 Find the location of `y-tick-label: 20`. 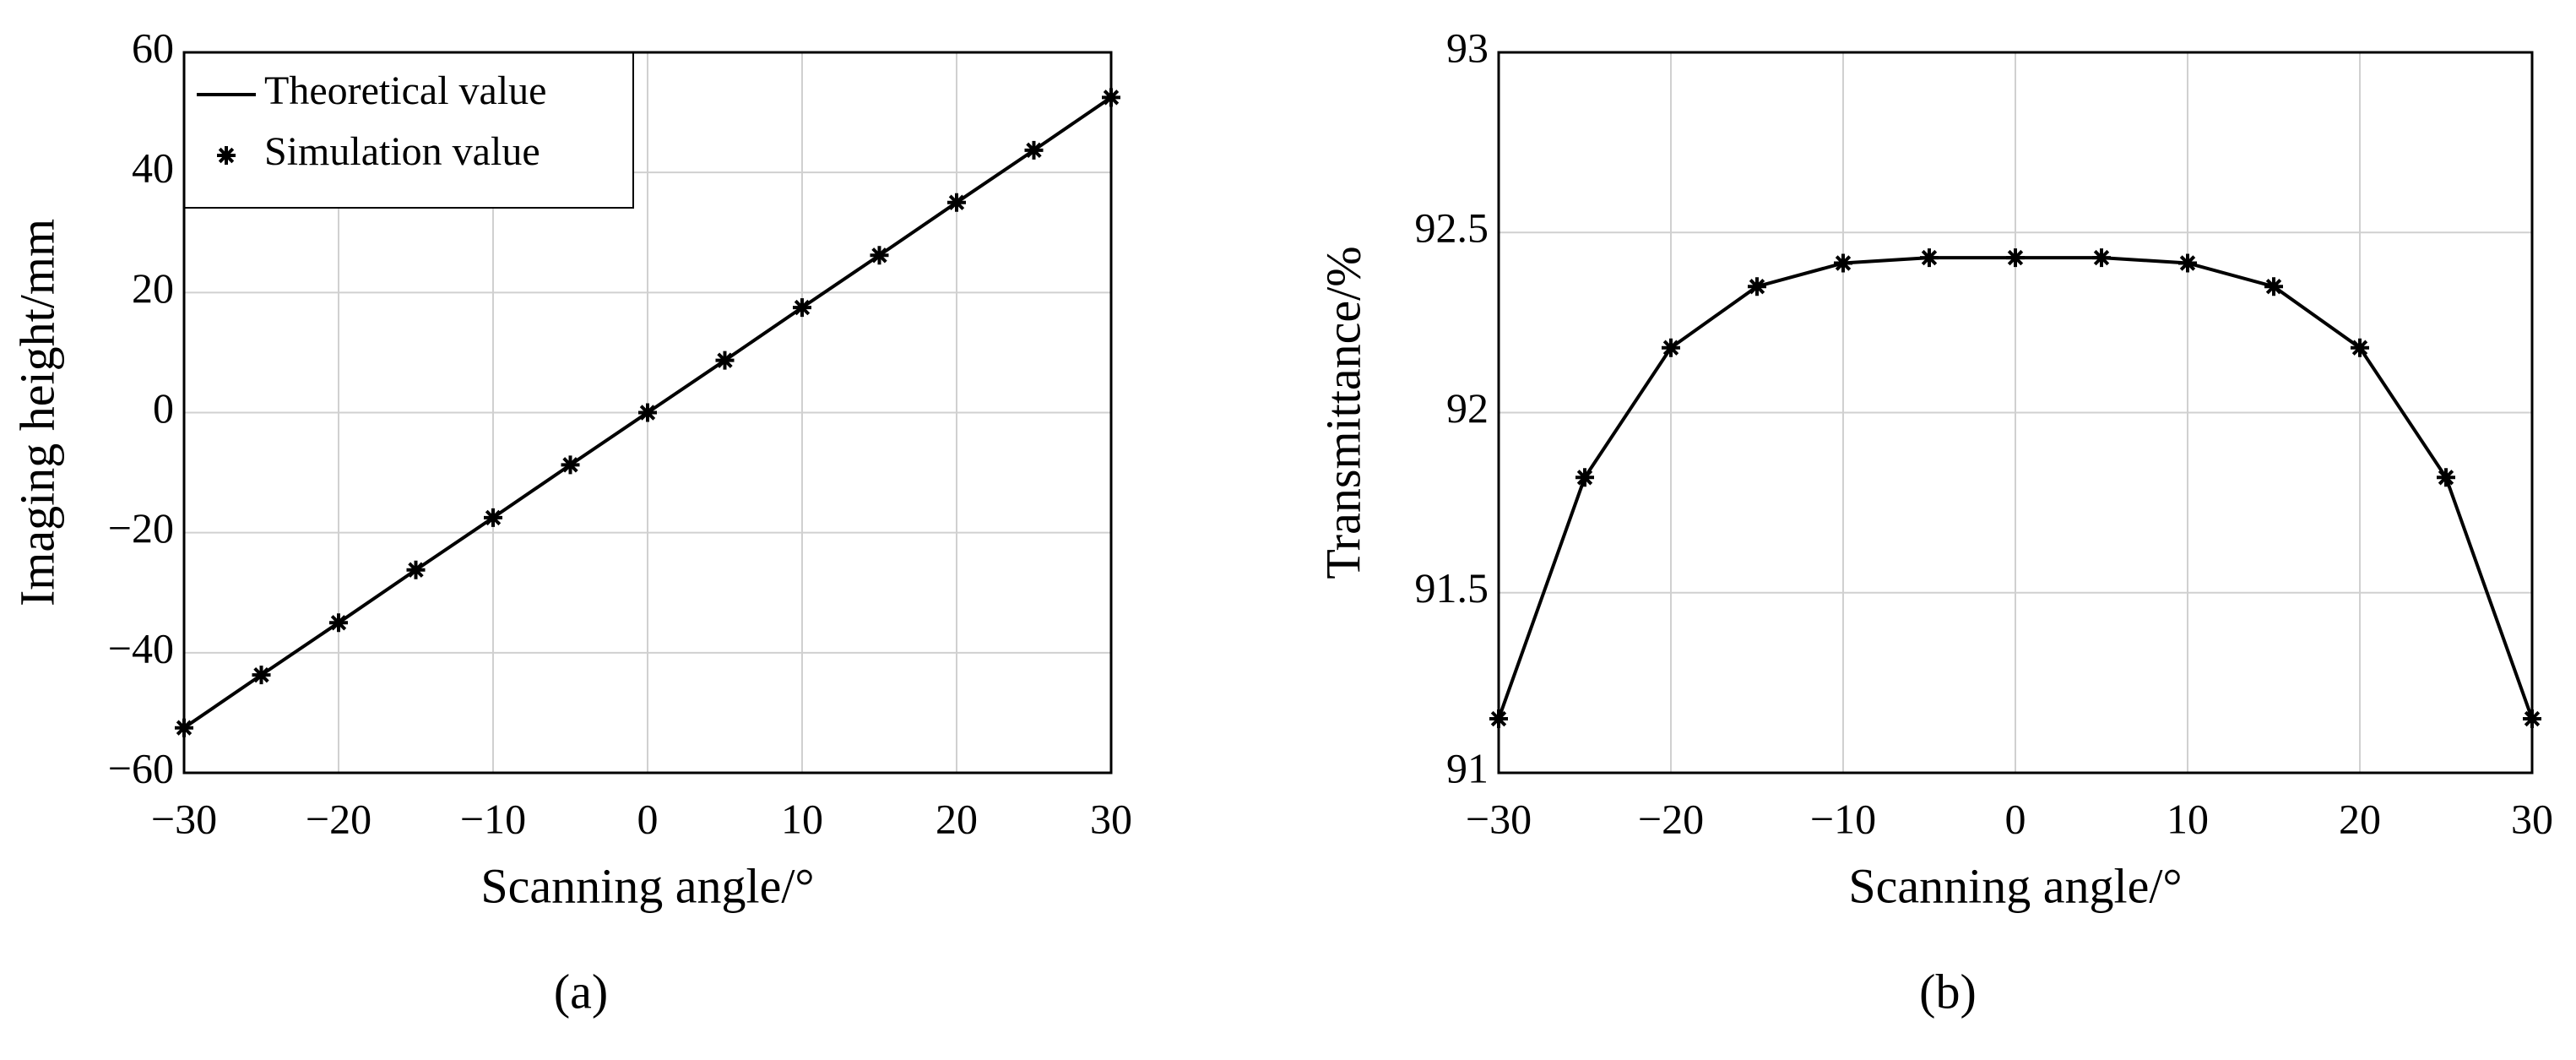

y-tick-label: 20 is located at coordinates (153, 288).